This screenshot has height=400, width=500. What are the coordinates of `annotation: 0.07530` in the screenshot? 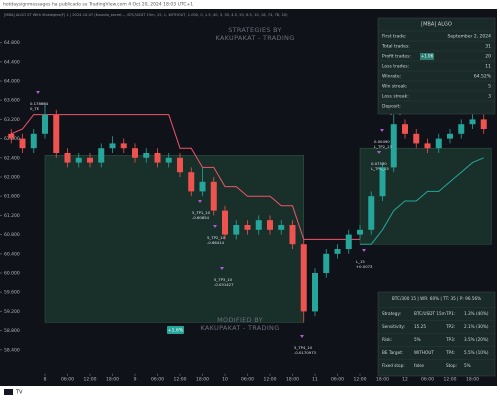 It's located at (379, 163).